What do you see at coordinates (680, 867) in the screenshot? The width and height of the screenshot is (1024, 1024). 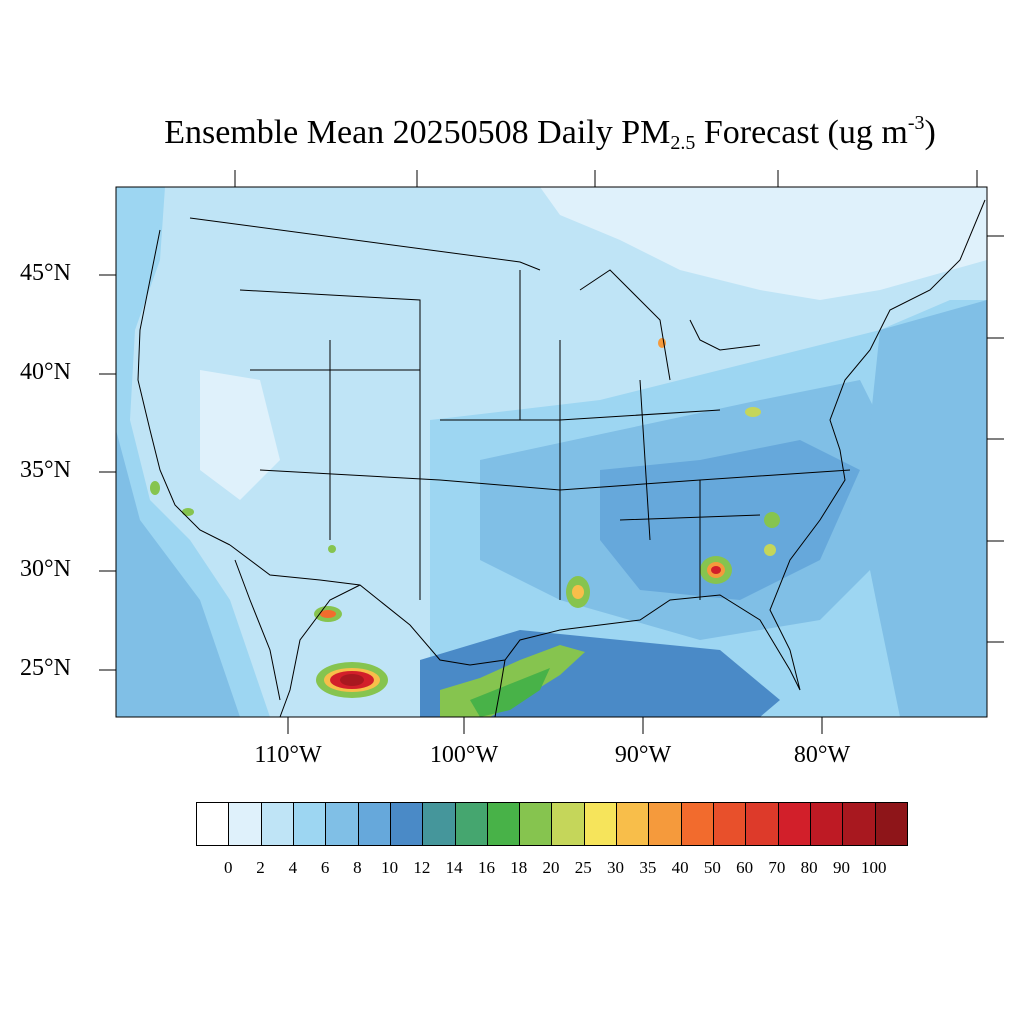 I see `colorbar-label: 40` at bounding box center [680, 867].